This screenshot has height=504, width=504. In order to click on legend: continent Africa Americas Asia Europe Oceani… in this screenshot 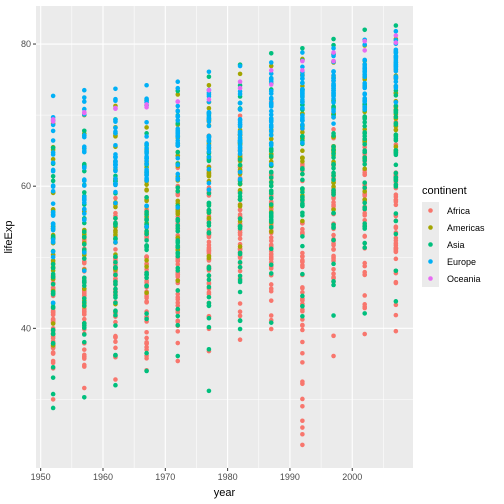, I will do `click(453, 236)`.